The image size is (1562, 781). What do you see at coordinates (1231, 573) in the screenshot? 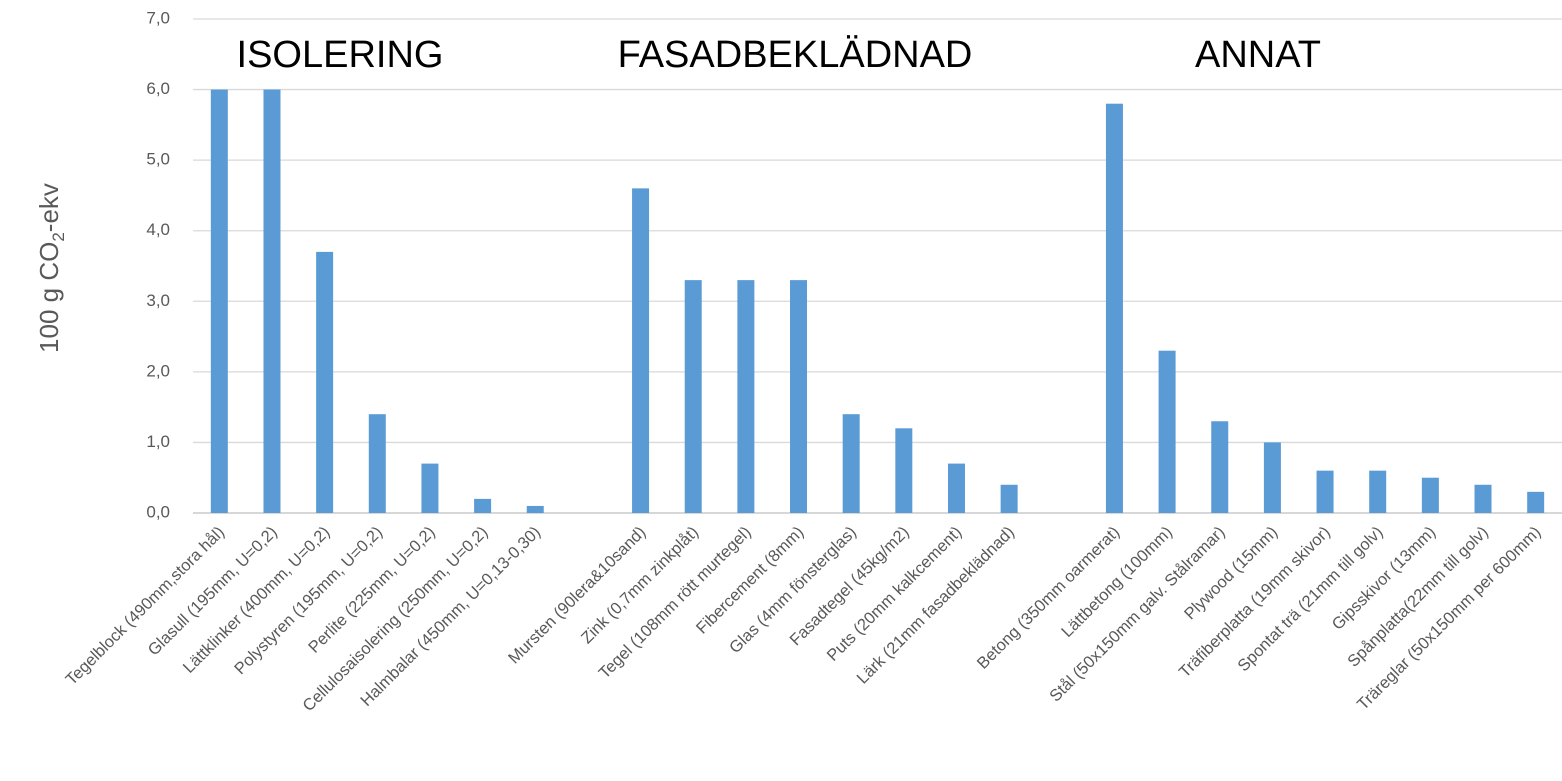
I see `x-tick-label: Plywood (15mm)` at bounding box center [1231, 573].